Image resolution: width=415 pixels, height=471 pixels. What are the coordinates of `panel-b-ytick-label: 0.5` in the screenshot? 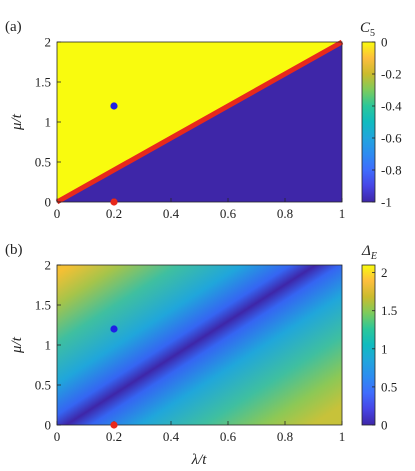 It's located at (43, 385).